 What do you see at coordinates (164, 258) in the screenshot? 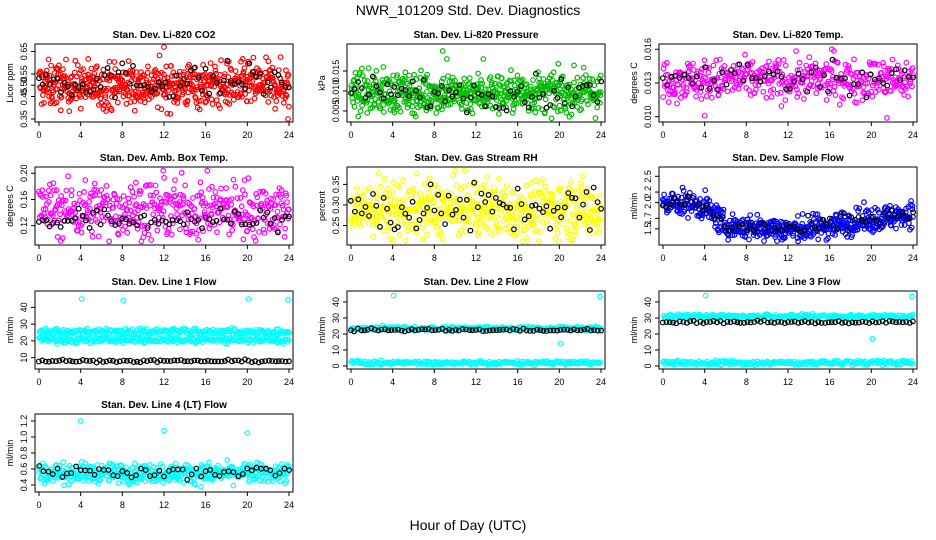
I see `x-tick-label: 12` at bounding box center [164, 258].